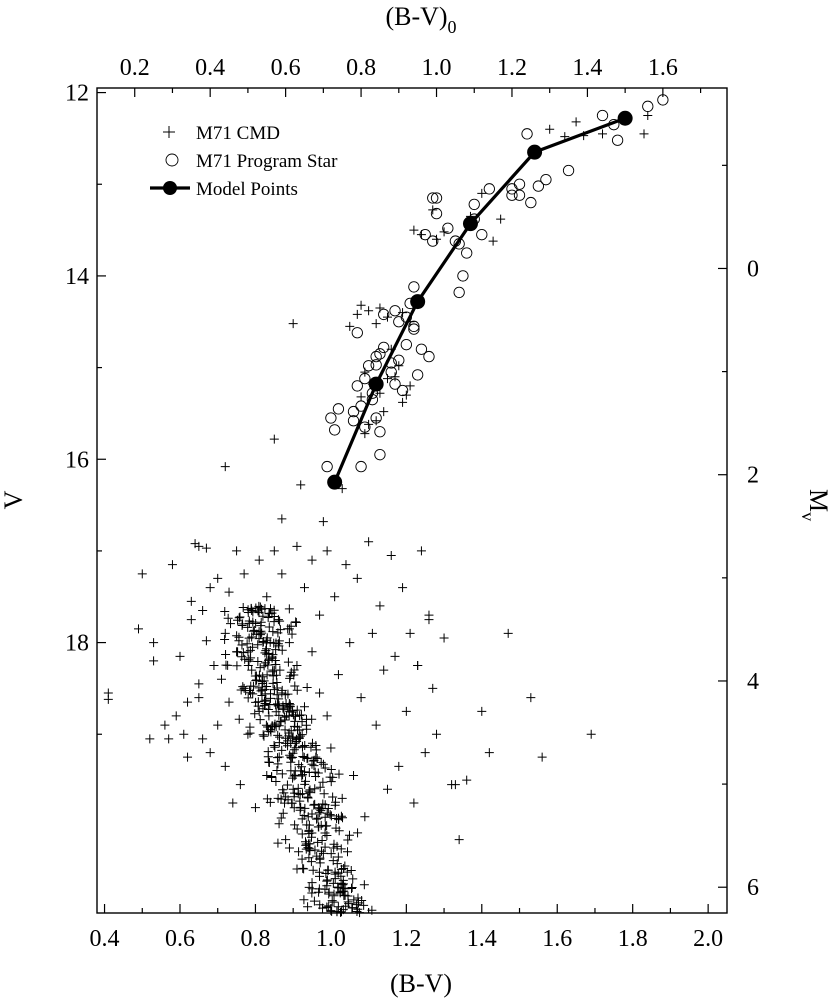 This screenshot has width=830, height=1002. Describe the element at coordinates (286, 68) in the screenshot. I see `top-tick-label: 0.6` at that location.